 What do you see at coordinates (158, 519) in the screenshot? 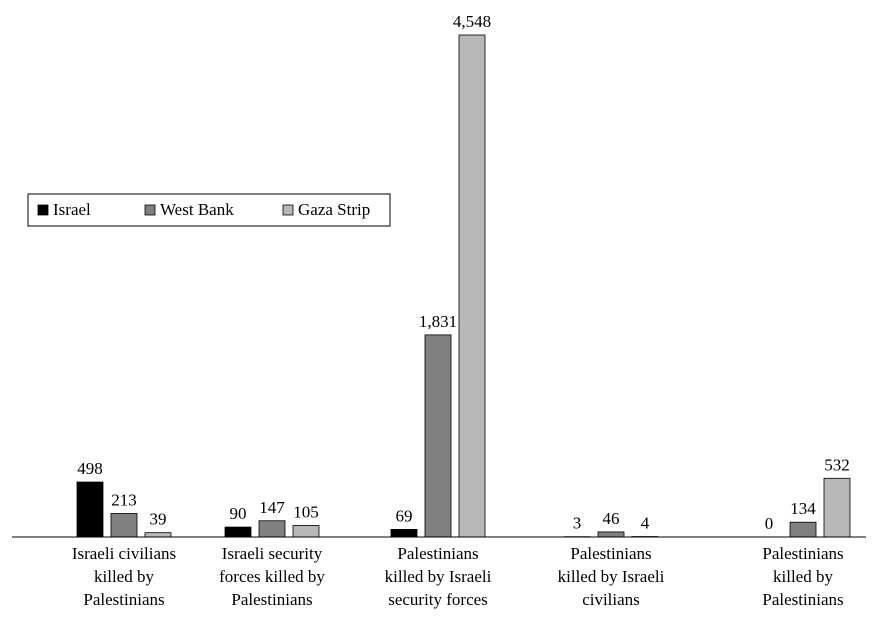
I see `value-label-0-2: 39` at bounding box center [158, 519].